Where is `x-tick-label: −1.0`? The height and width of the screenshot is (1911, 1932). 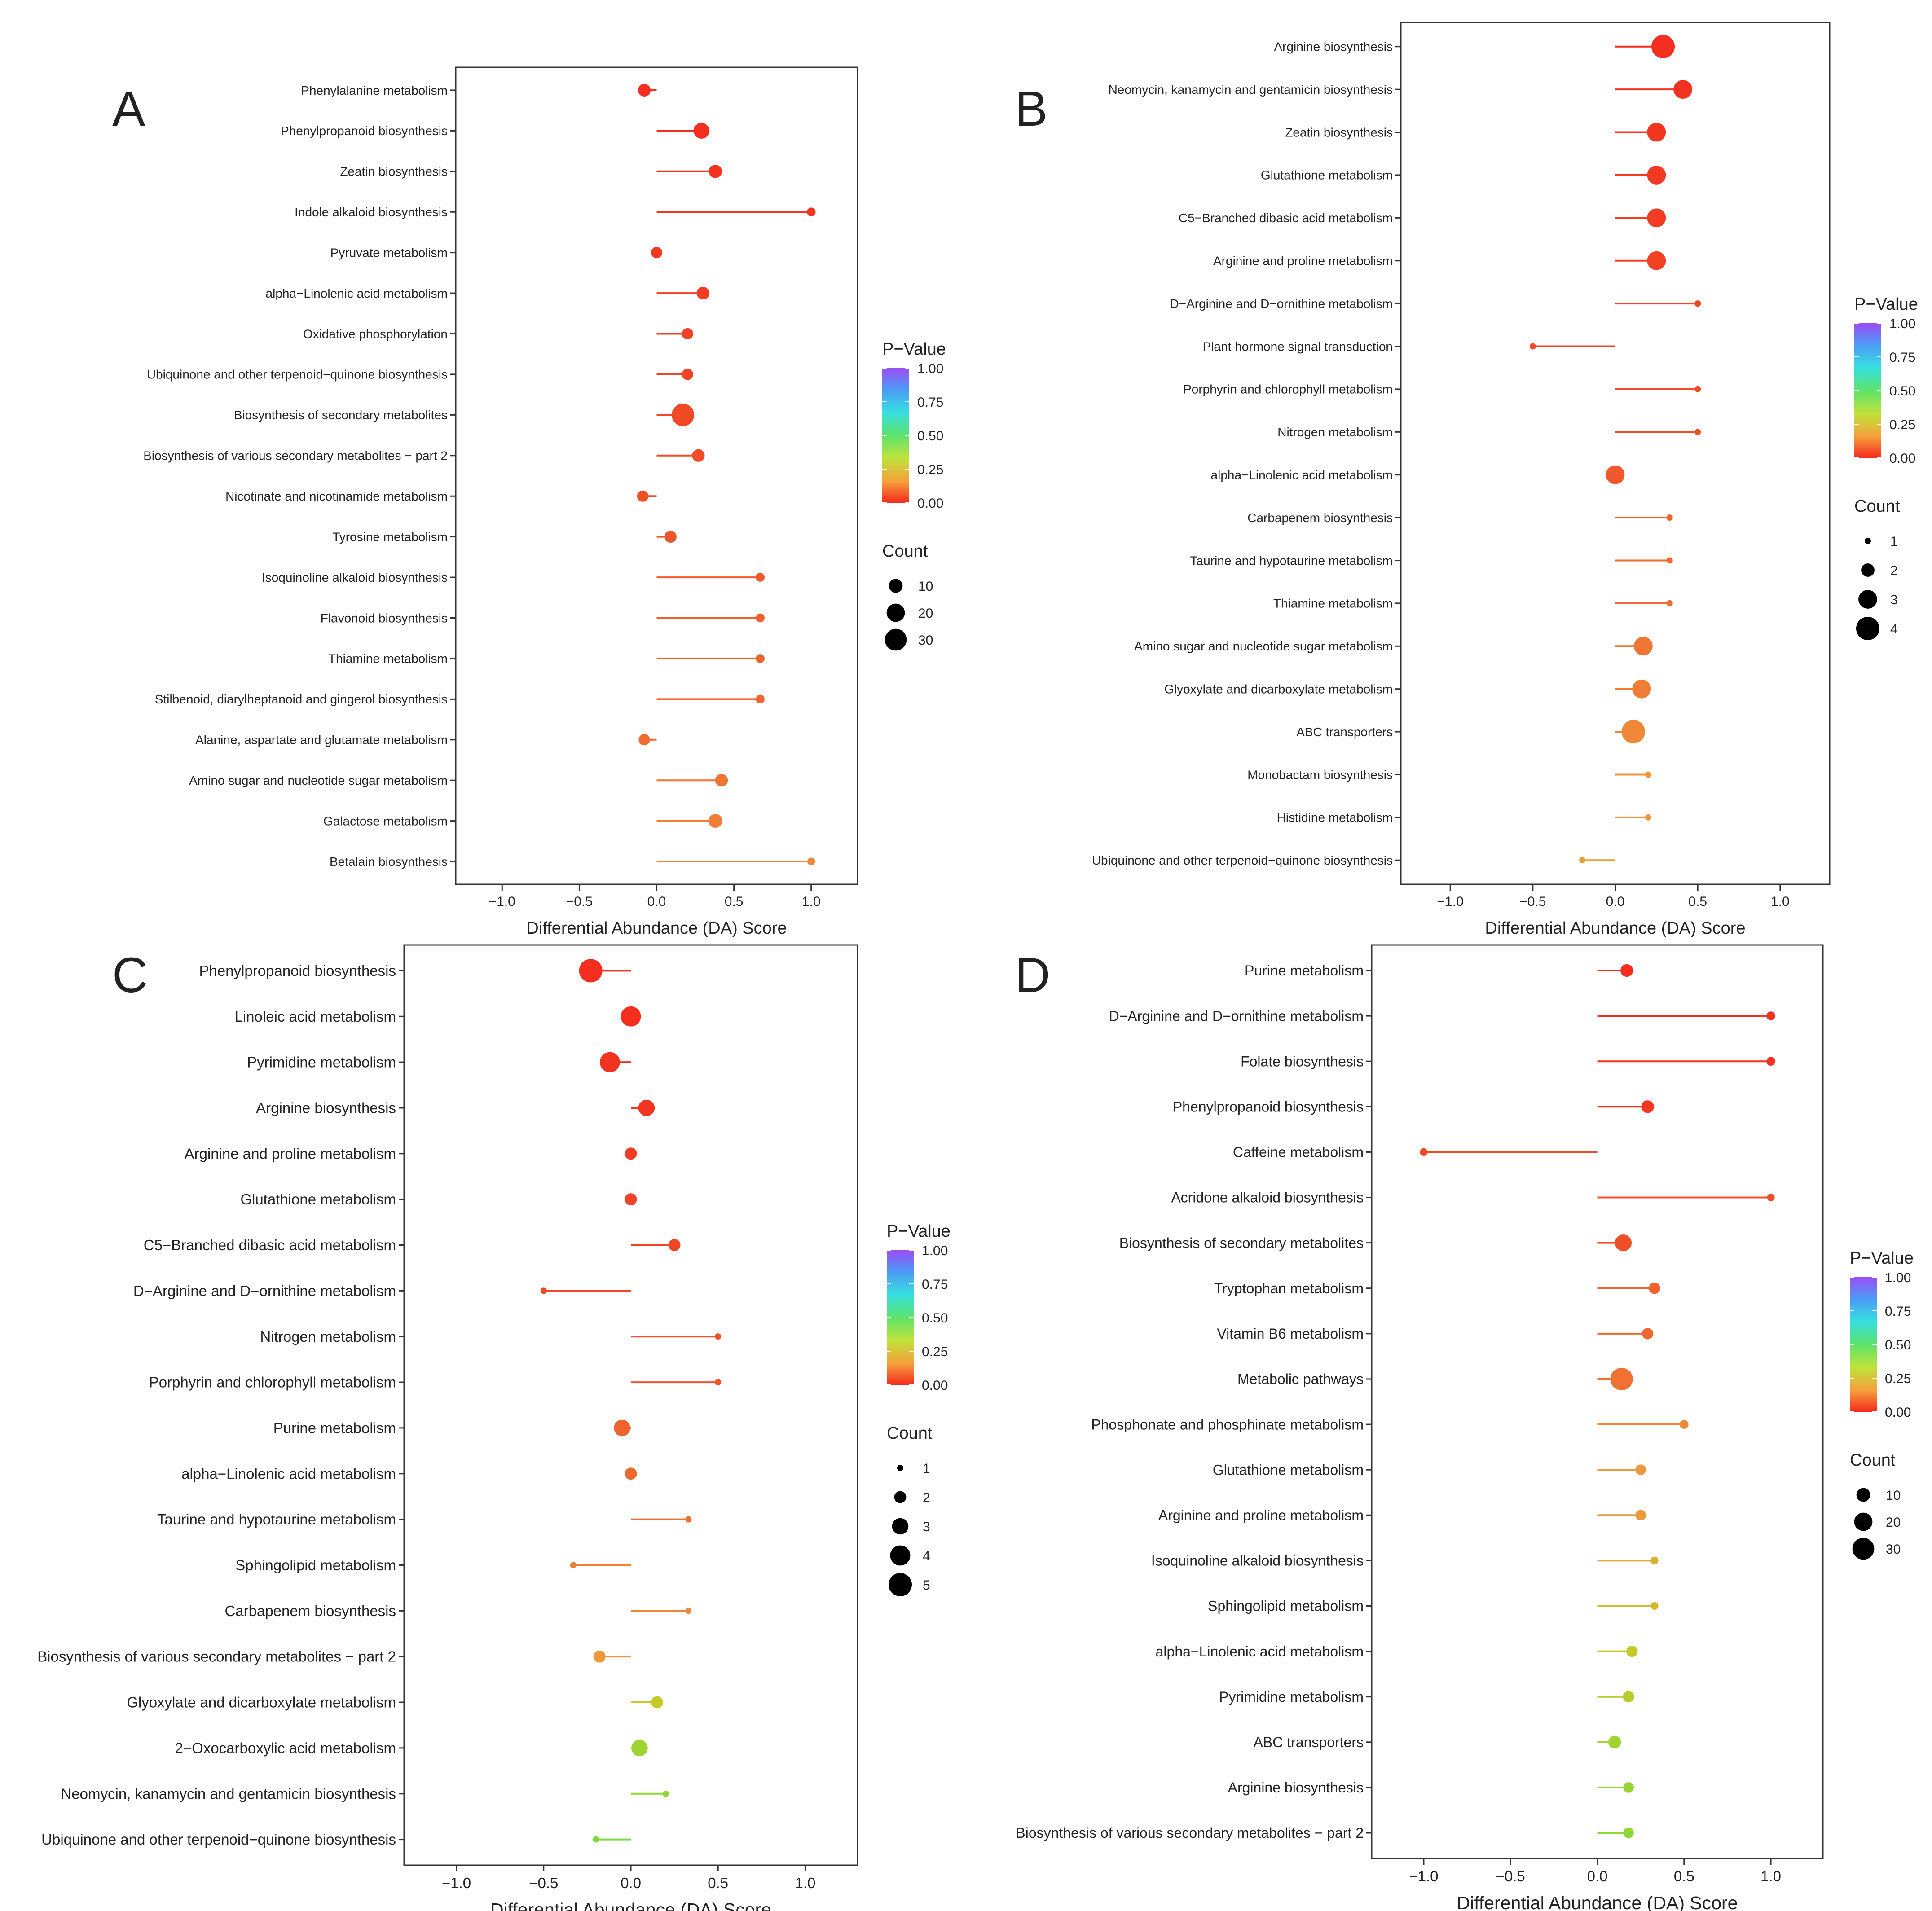
x-tick-label: −1.0 is located at coordinates (502, 901).